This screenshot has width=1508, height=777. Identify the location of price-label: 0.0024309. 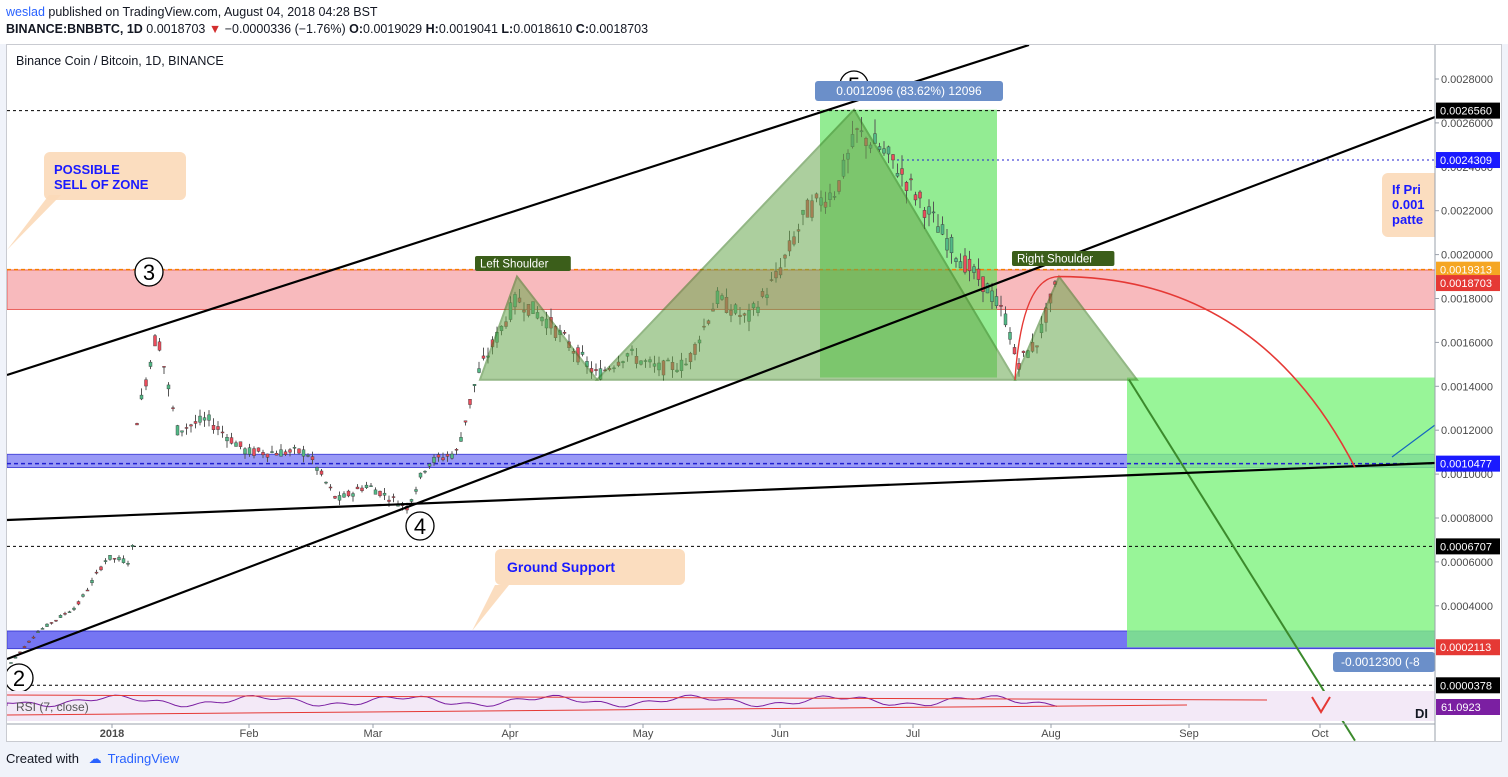
(1466, 161).